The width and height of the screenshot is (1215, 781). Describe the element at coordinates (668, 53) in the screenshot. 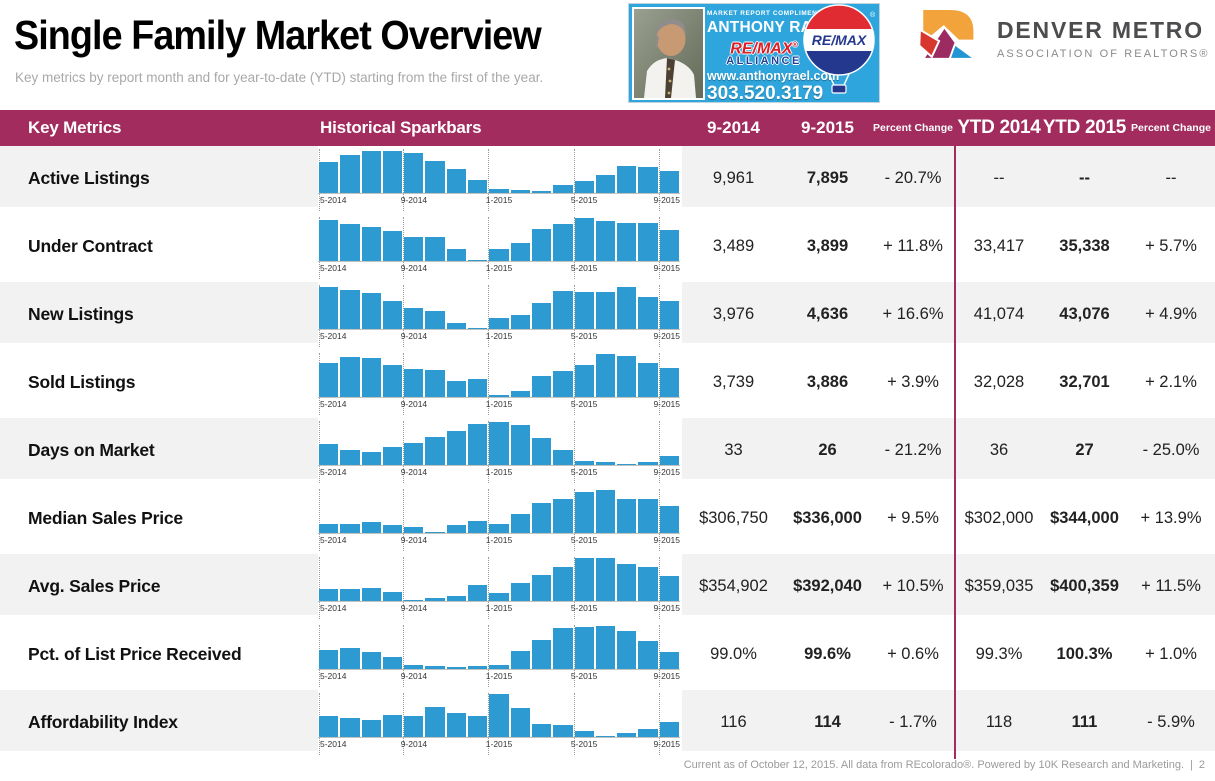

I see `agent-photo` at that location.